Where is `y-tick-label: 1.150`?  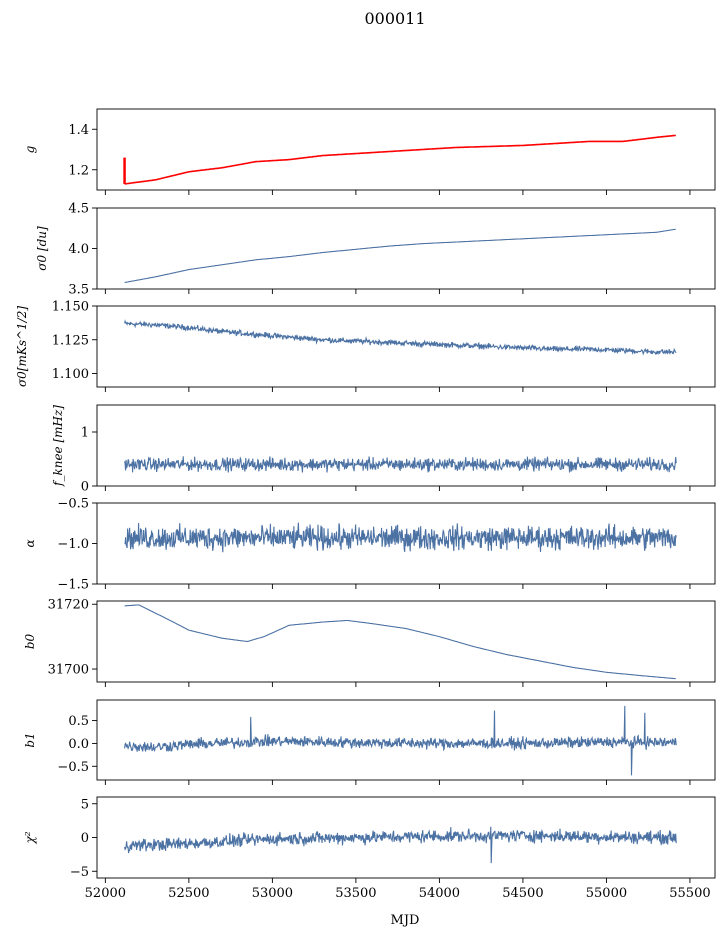
y-tick-label: 1.150 is located at coordinates (70, 307).